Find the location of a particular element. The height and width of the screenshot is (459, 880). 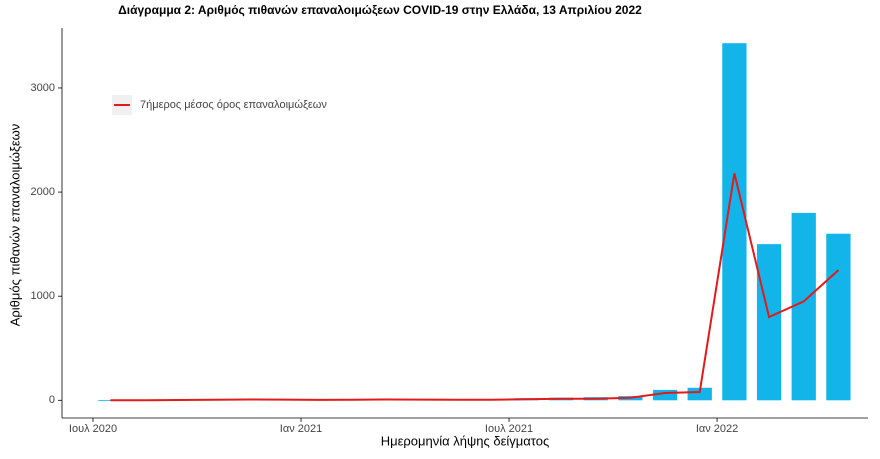

y-tick-label: 2000 is located at coordinates (43, 192).